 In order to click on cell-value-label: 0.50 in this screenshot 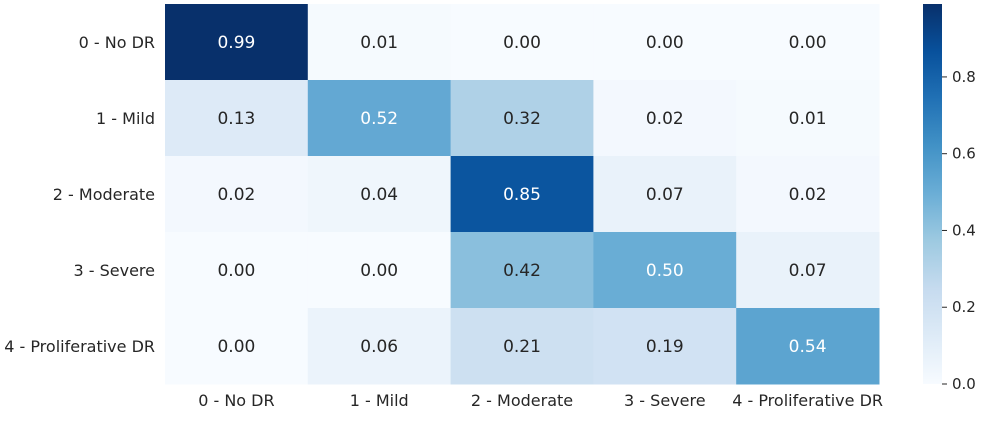, I will do `click(665, 271)`.